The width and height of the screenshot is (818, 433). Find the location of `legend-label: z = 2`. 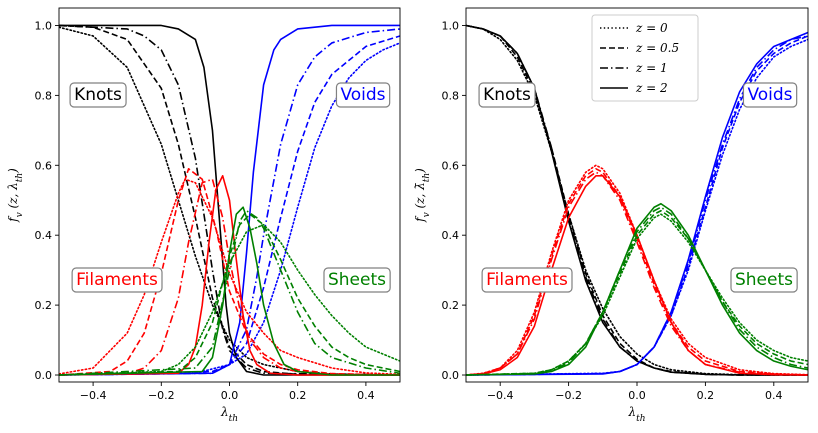

legend-label: z = 2 is located at coordinates (651, 88).